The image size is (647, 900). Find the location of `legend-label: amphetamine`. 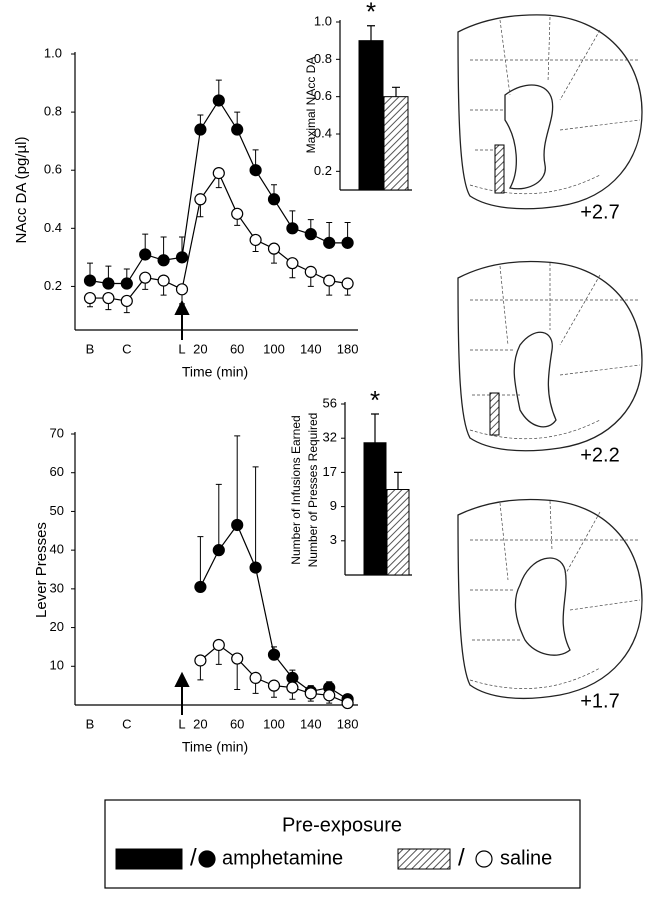

legend-label: amphetamine is located at coordinates (282, 858).